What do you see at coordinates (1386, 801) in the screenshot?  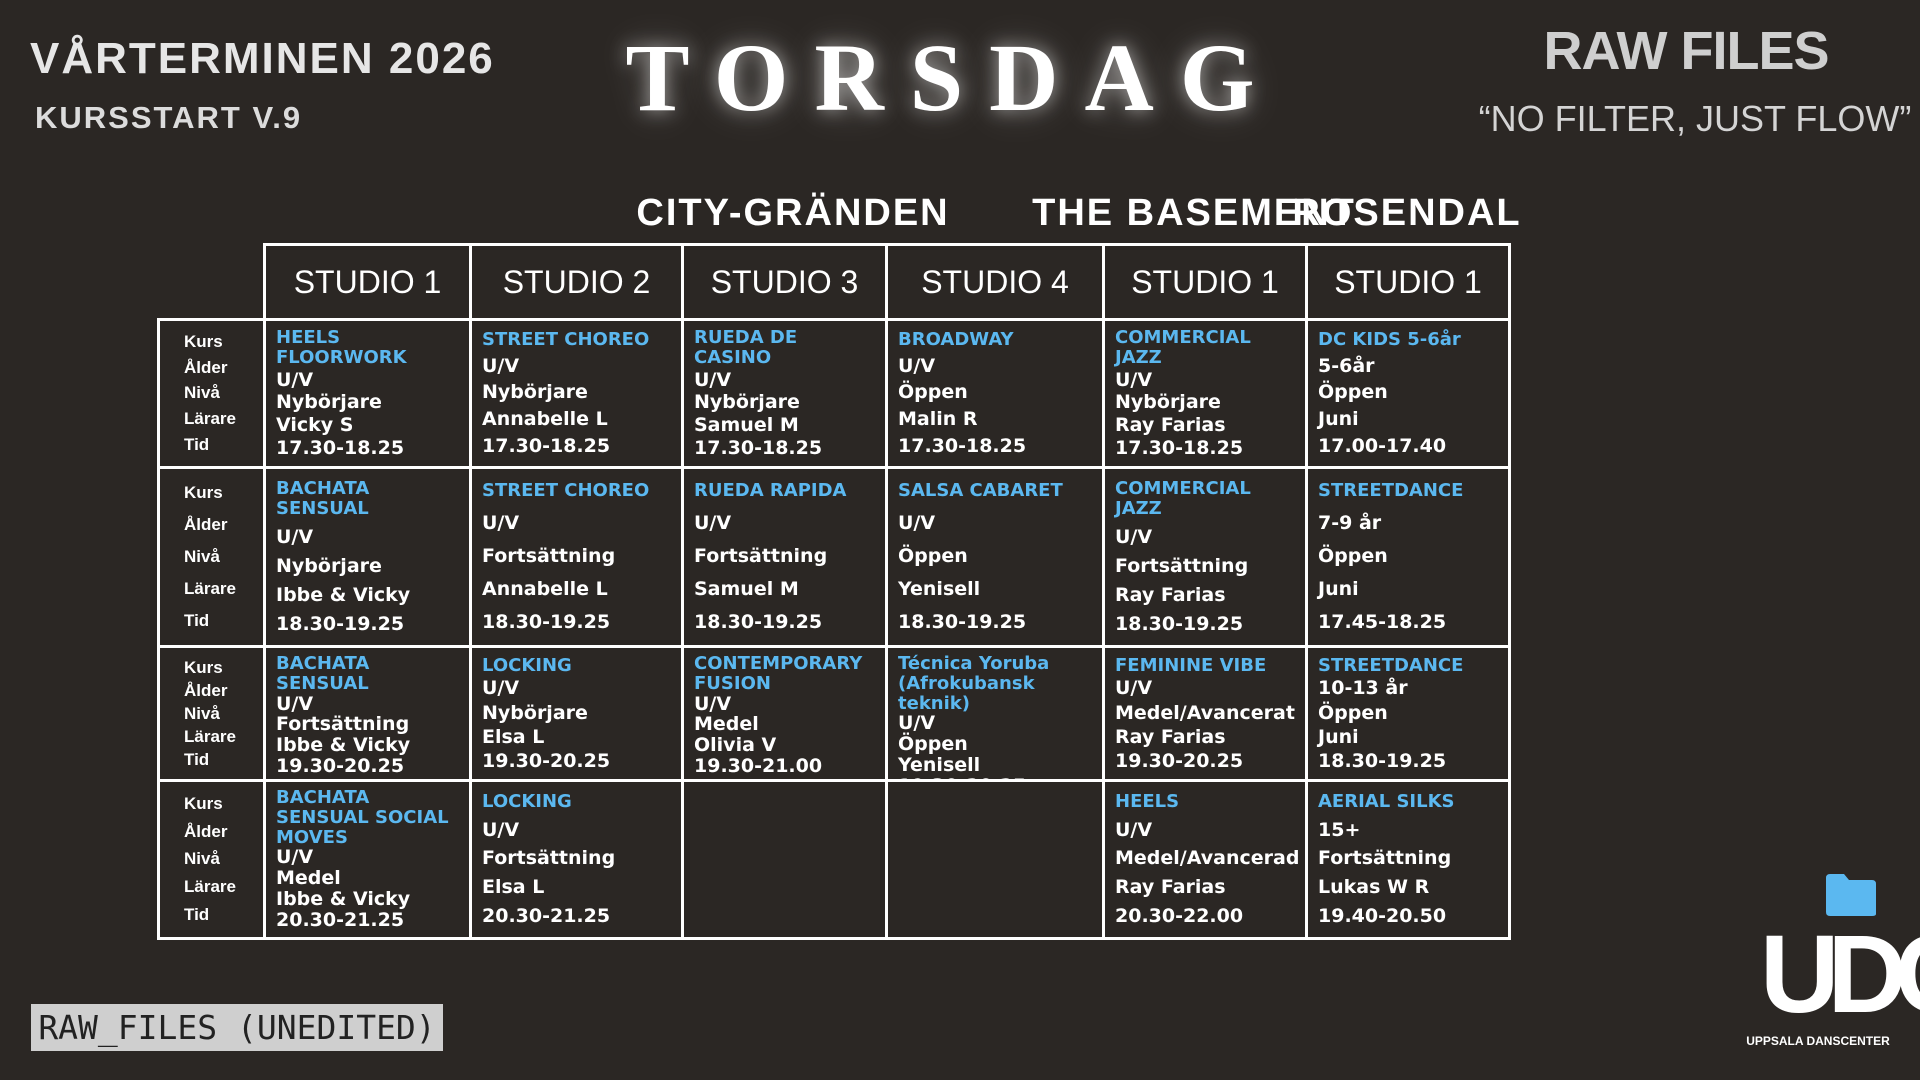 I see `cell-course: AERIAL SILKS` at bounding box center [1386, 801].